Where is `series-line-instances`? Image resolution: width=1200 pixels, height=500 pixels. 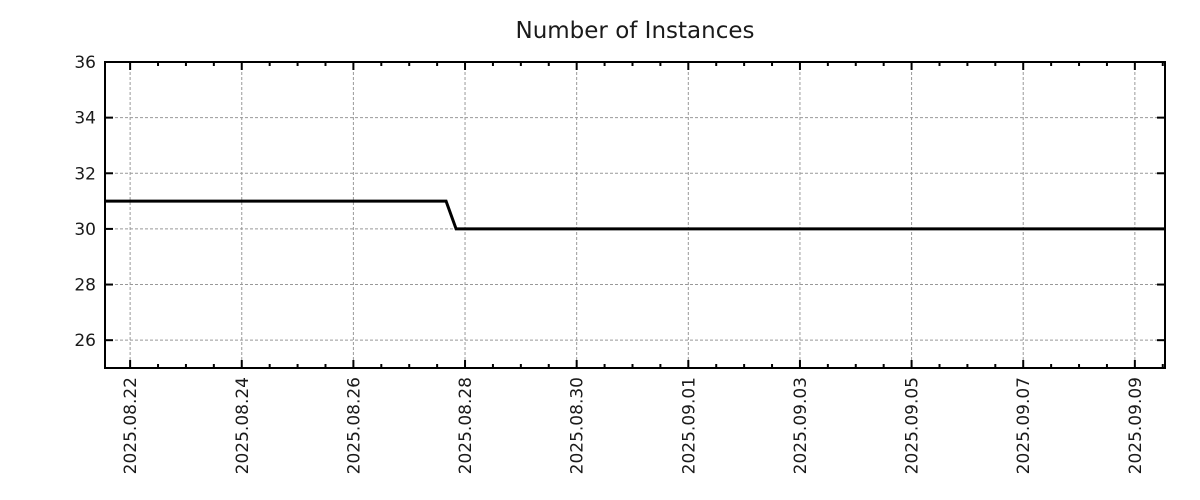 series-line-instances is located at coordinates (635, 215).